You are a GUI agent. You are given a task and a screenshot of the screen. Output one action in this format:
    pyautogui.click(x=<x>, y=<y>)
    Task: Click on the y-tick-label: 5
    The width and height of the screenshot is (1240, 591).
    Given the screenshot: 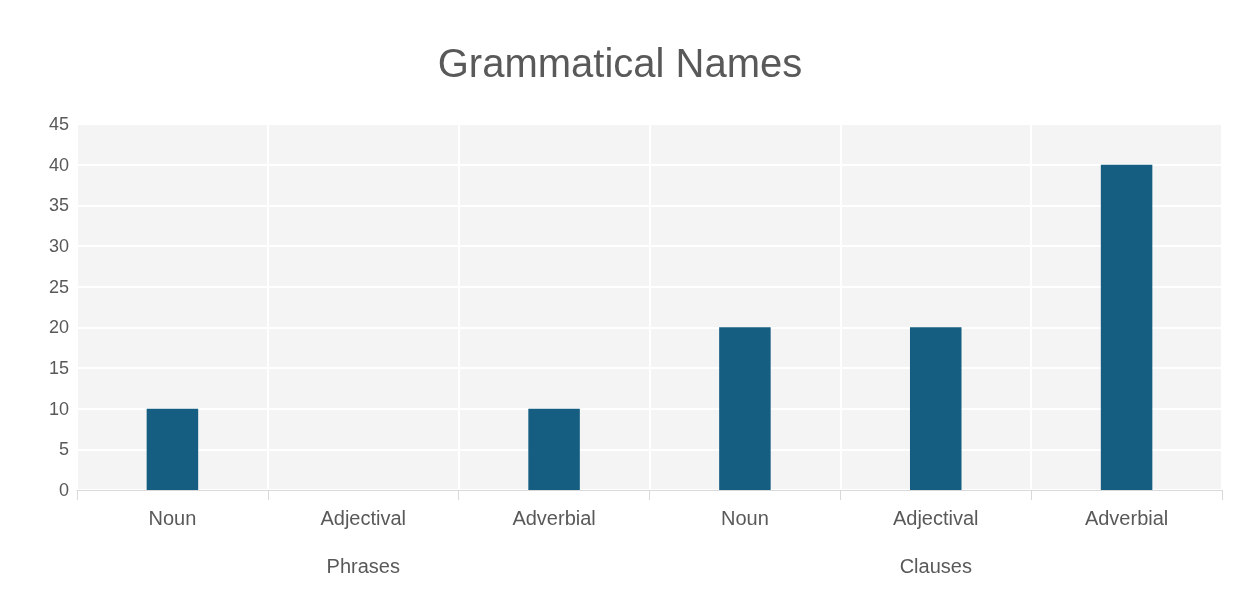 What is the action you would take?
    pyautogui.click(x=63, y=449)
    